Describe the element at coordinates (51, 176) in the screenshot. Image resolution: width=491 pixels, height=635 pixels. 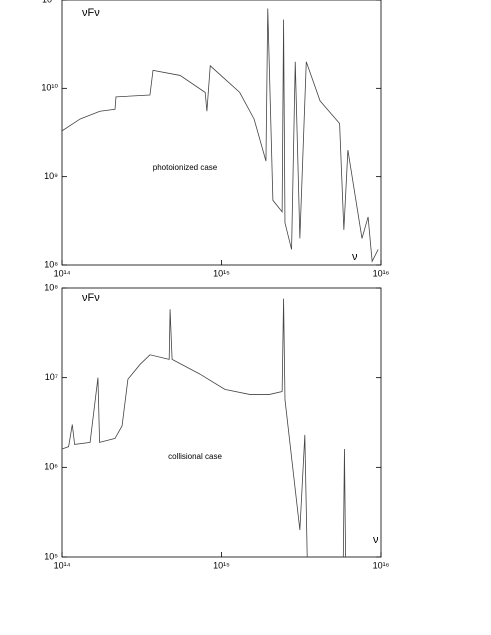
I see `y-tick-label: 10⁹` at that location.